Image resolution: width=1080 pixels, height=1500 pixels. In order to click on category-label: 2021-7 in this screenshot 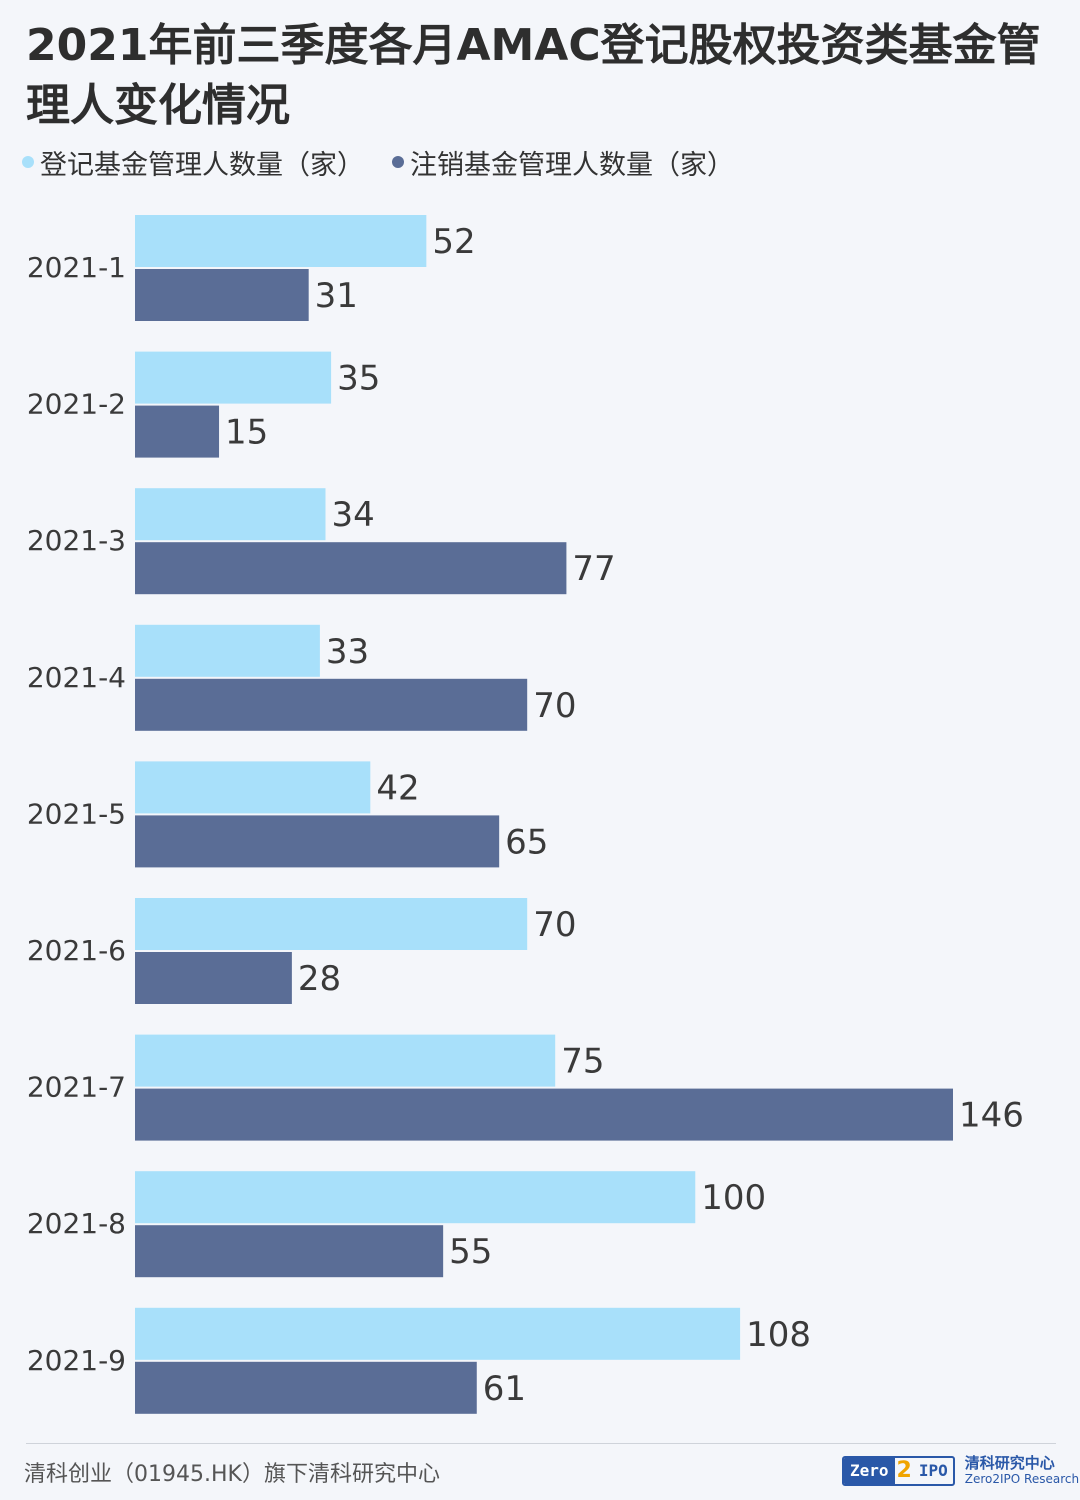, I will do `click(76, 1087)`.